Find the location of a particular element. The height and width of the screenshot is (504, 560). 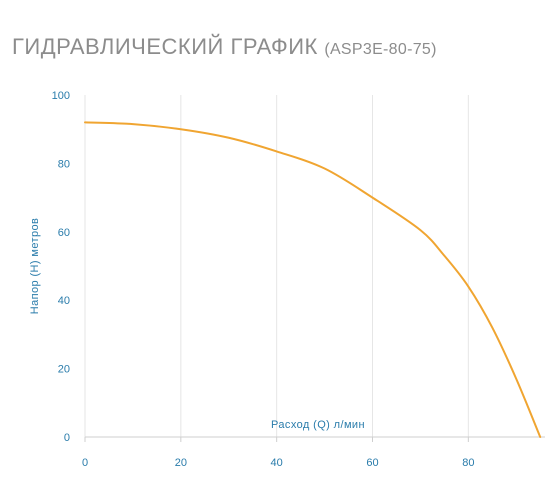

x-tick-label: 80 is located at coordinates (468, 463).